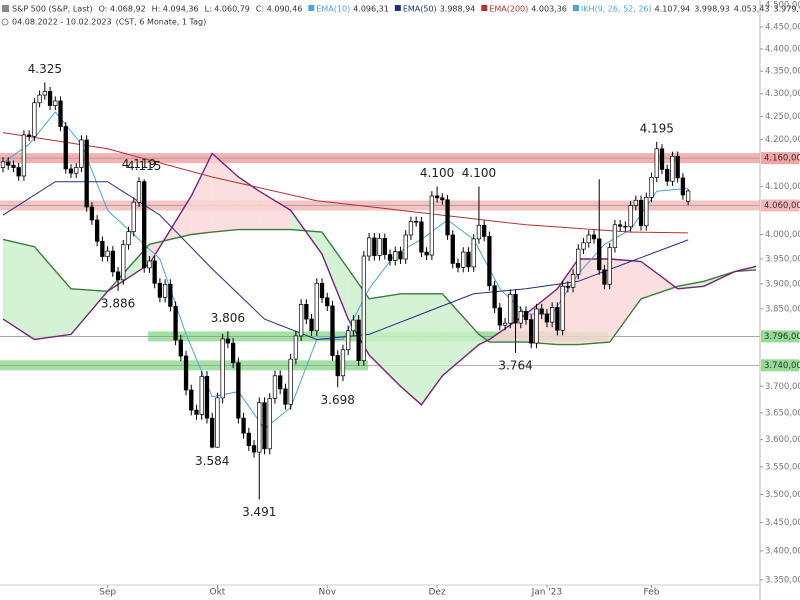 This screenshot has width=800, height=600. What do you see at coordinates (782, 523) in the screenshot?
I see `y-tick-label: 3.450,00` at bounding box center [782, 523].